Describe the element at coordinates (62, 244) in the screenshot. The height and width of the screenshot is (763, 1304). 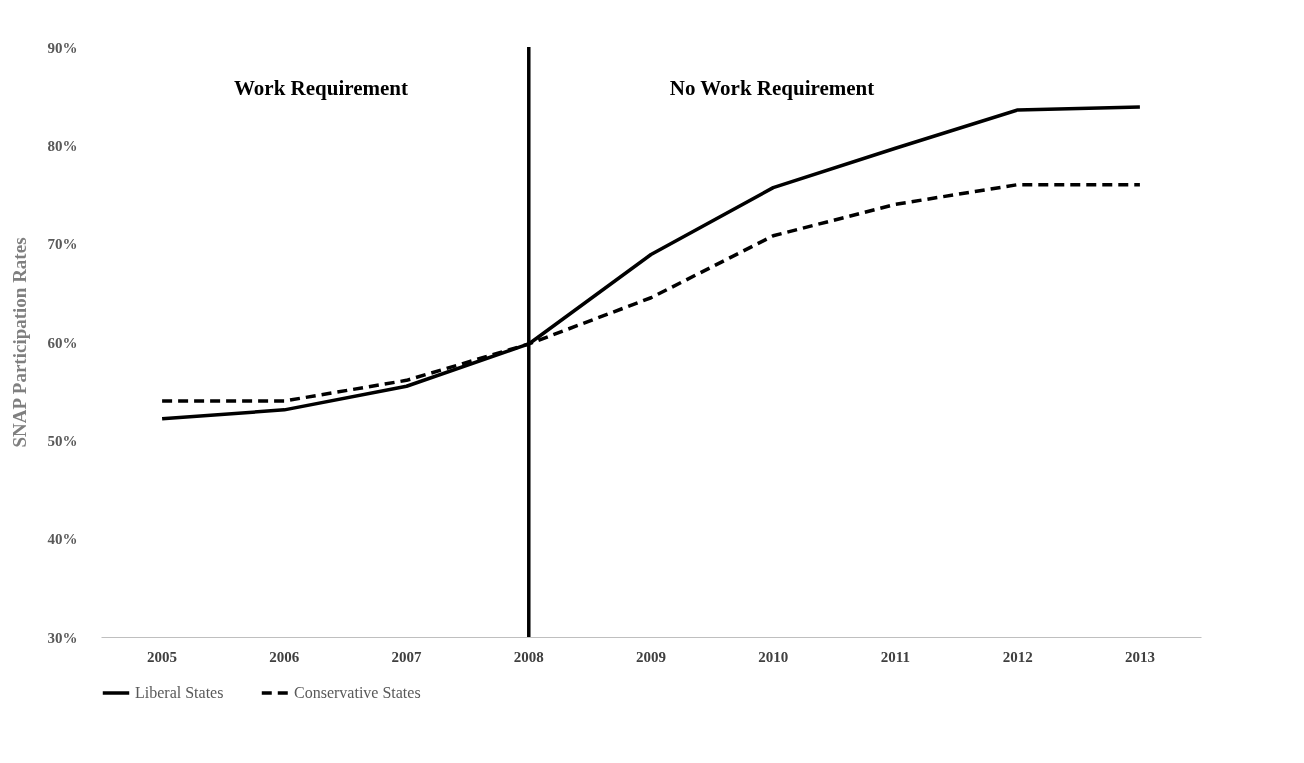
I see `y-tick-label: 70%` at that location.